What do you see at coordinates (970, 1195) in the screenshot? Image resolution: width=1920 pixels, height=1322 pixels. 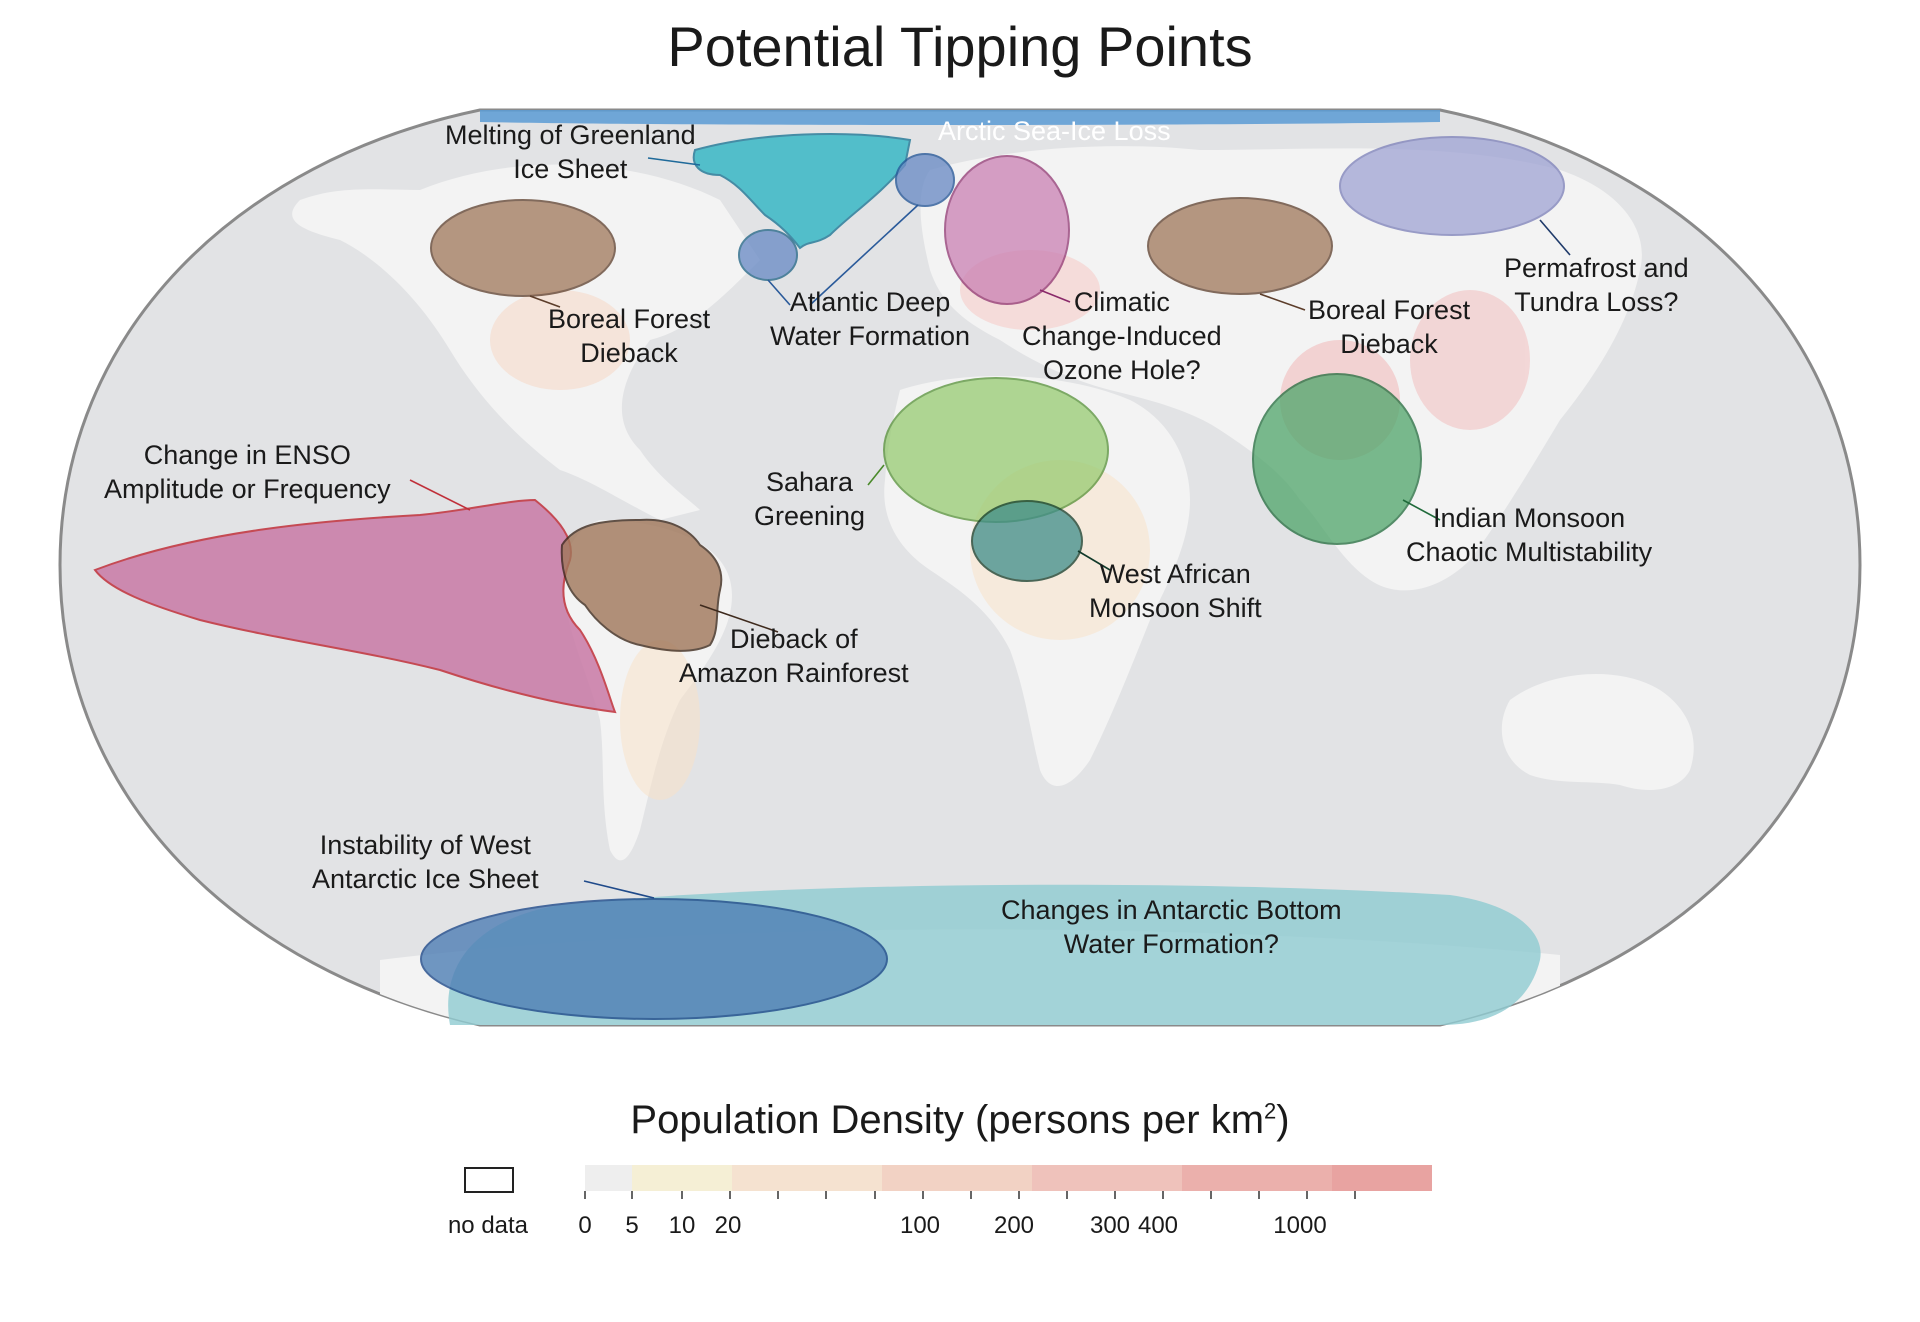 I see `colorbar-ticks` at bounding box center [970, 1195].